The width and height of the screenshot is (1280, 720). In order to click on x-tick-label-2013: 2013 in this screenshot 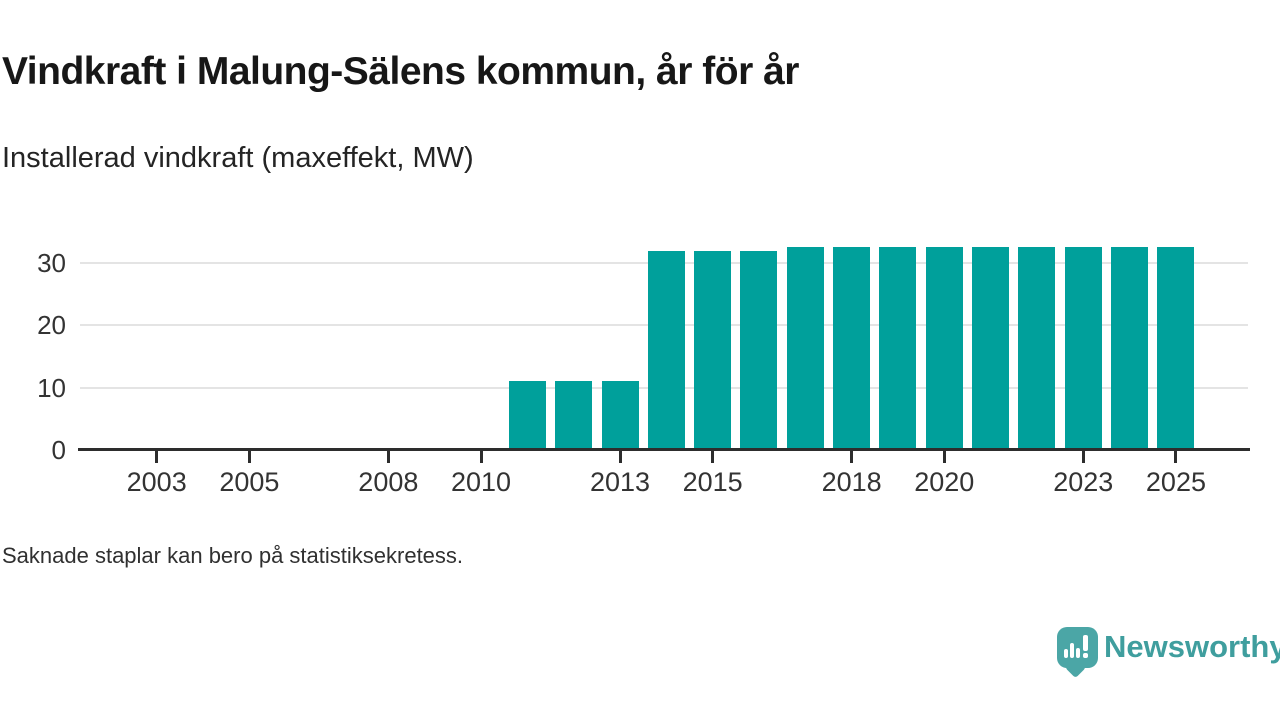, I will do `click(620, 482)`.